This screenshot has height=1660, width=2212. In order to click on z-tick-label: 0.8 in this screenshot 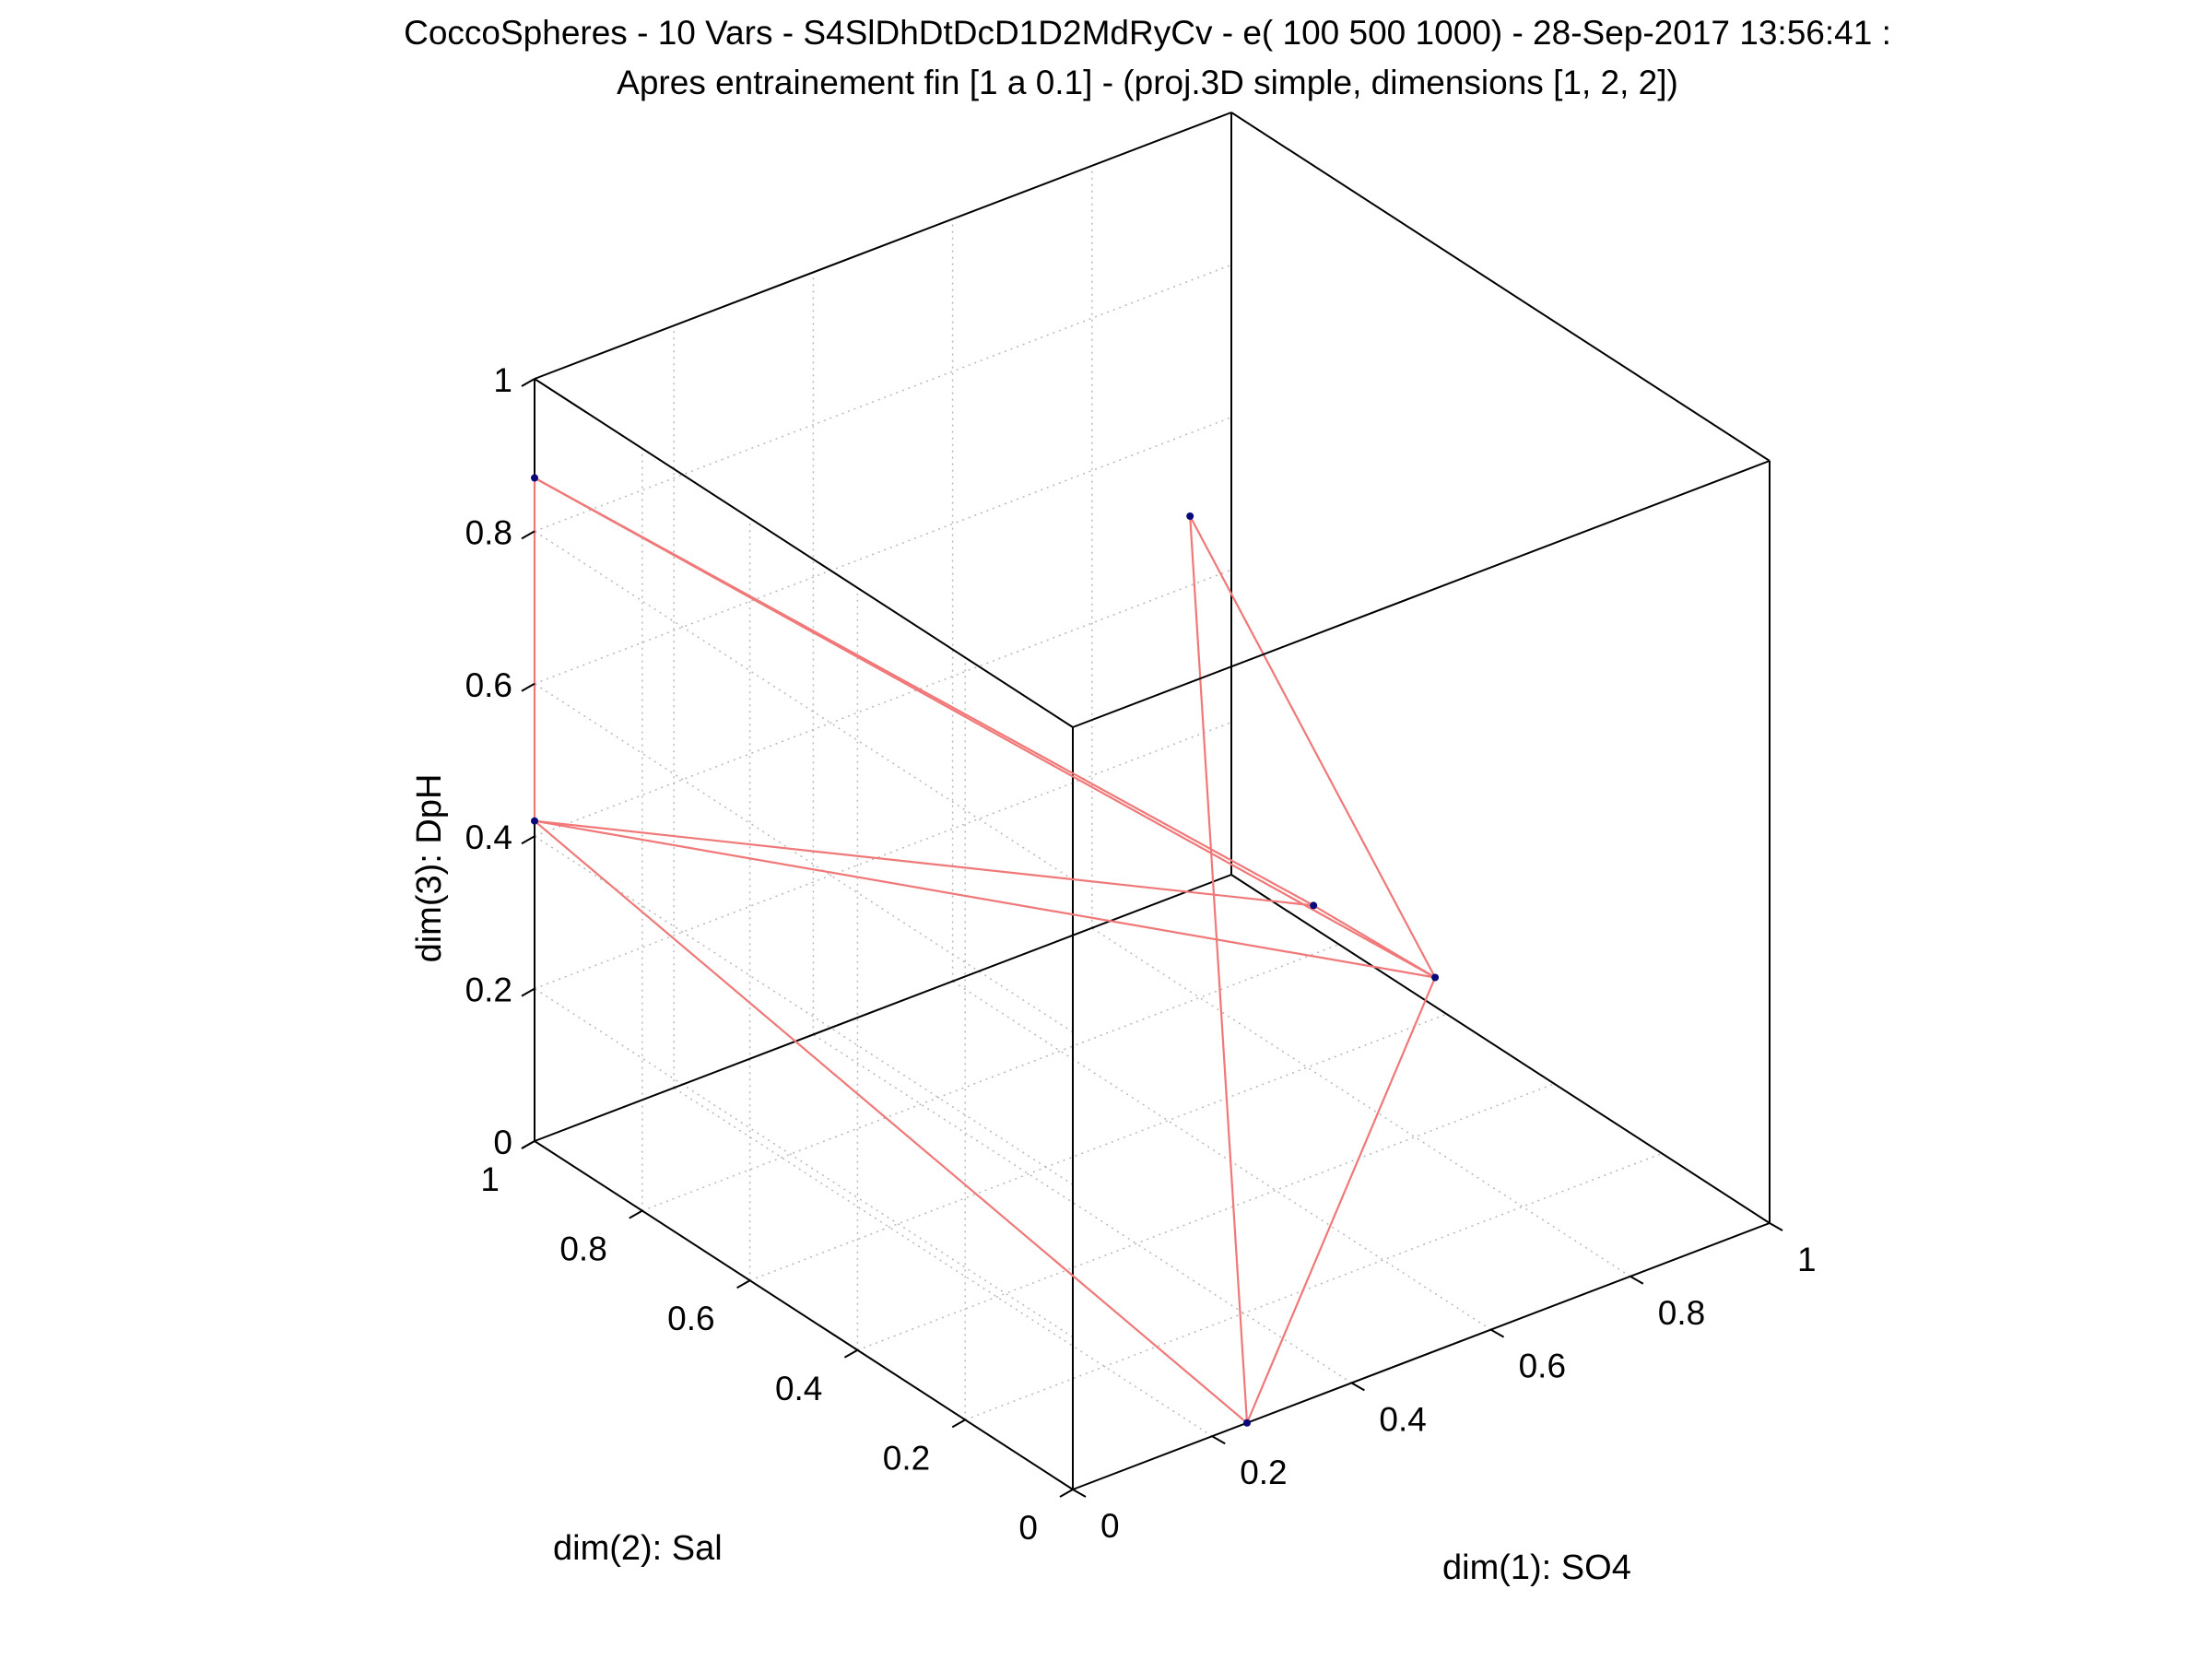, I will do `click(488, 532)`.